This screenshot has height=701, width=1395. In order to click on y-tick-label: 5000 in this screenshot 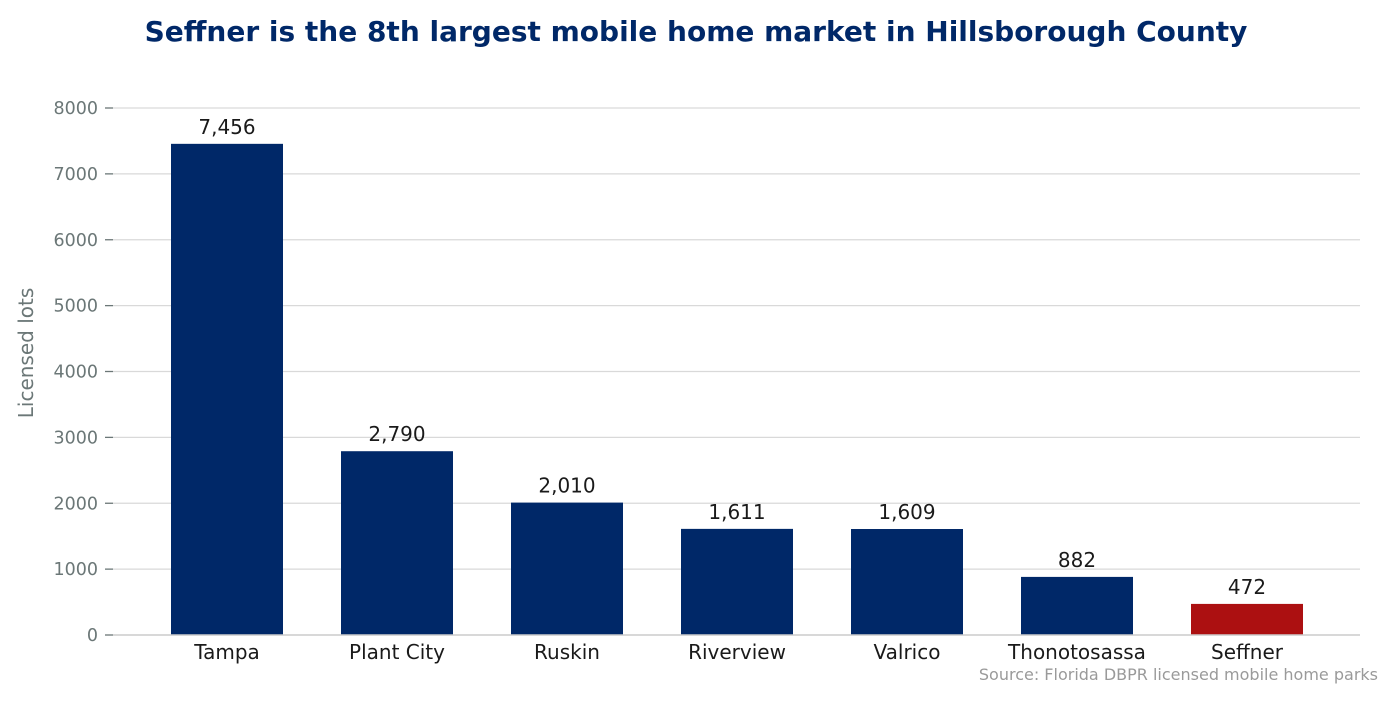, I will do `click(75, 307)`.